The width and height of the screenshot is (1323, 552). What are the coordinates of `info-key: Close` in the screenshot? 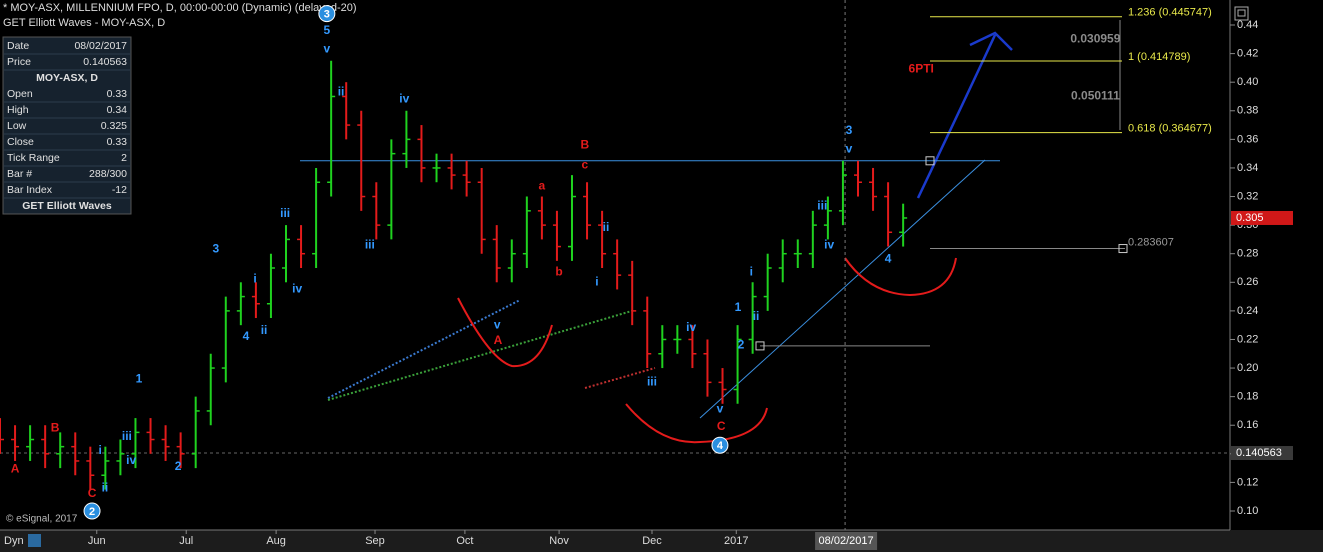 It's located at (20, 142).